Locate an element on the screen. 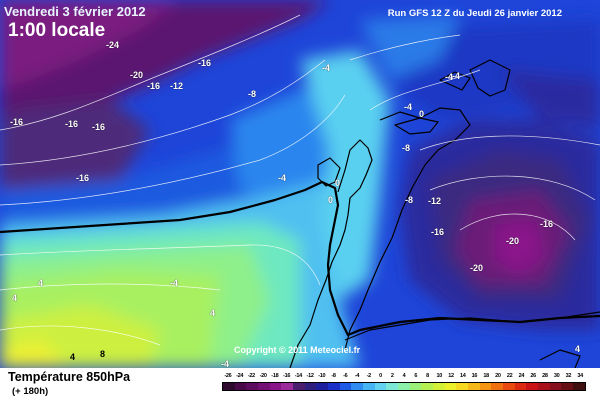 The width and height of the screenshot is (600, 400). forecast-time: 1:00 locale is located at coordinates (57, 30).